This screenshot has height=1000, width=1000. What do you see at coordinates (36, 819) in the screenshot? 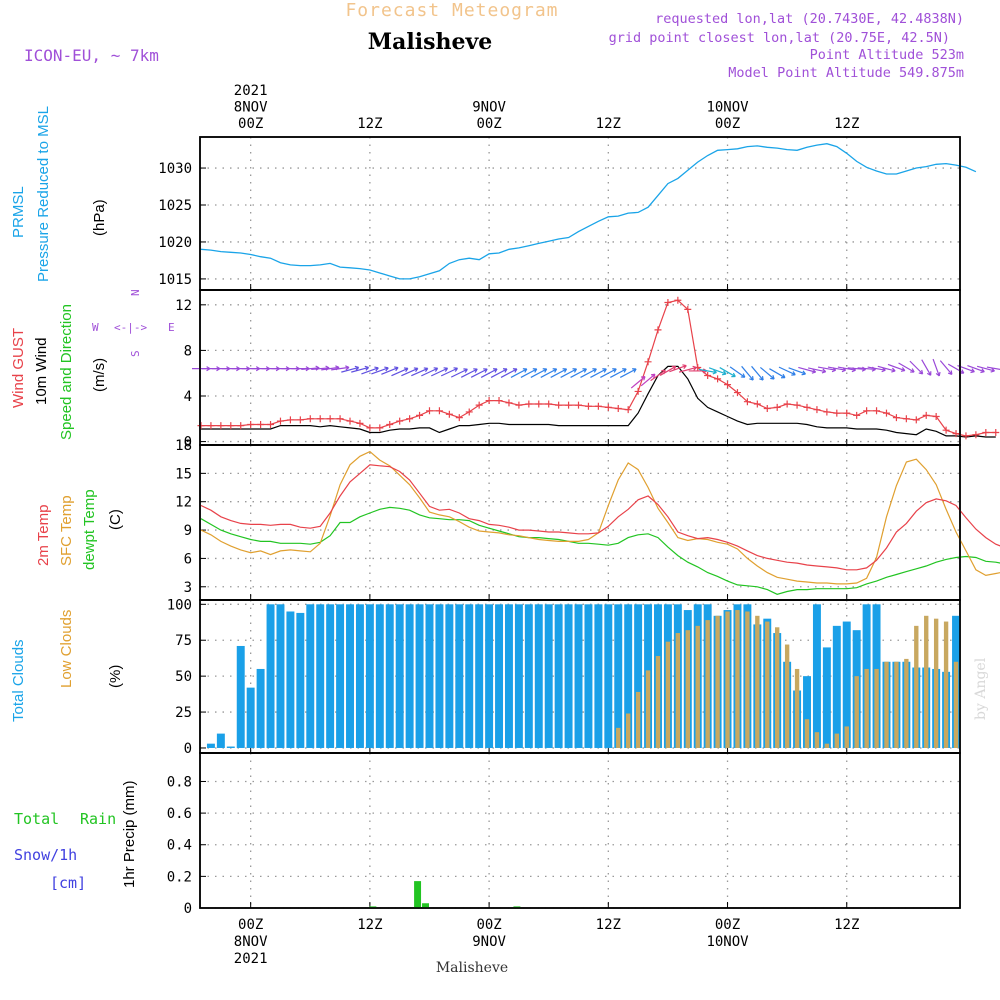
I see `precip-label-total: Total` at bounding box center [36, 819].